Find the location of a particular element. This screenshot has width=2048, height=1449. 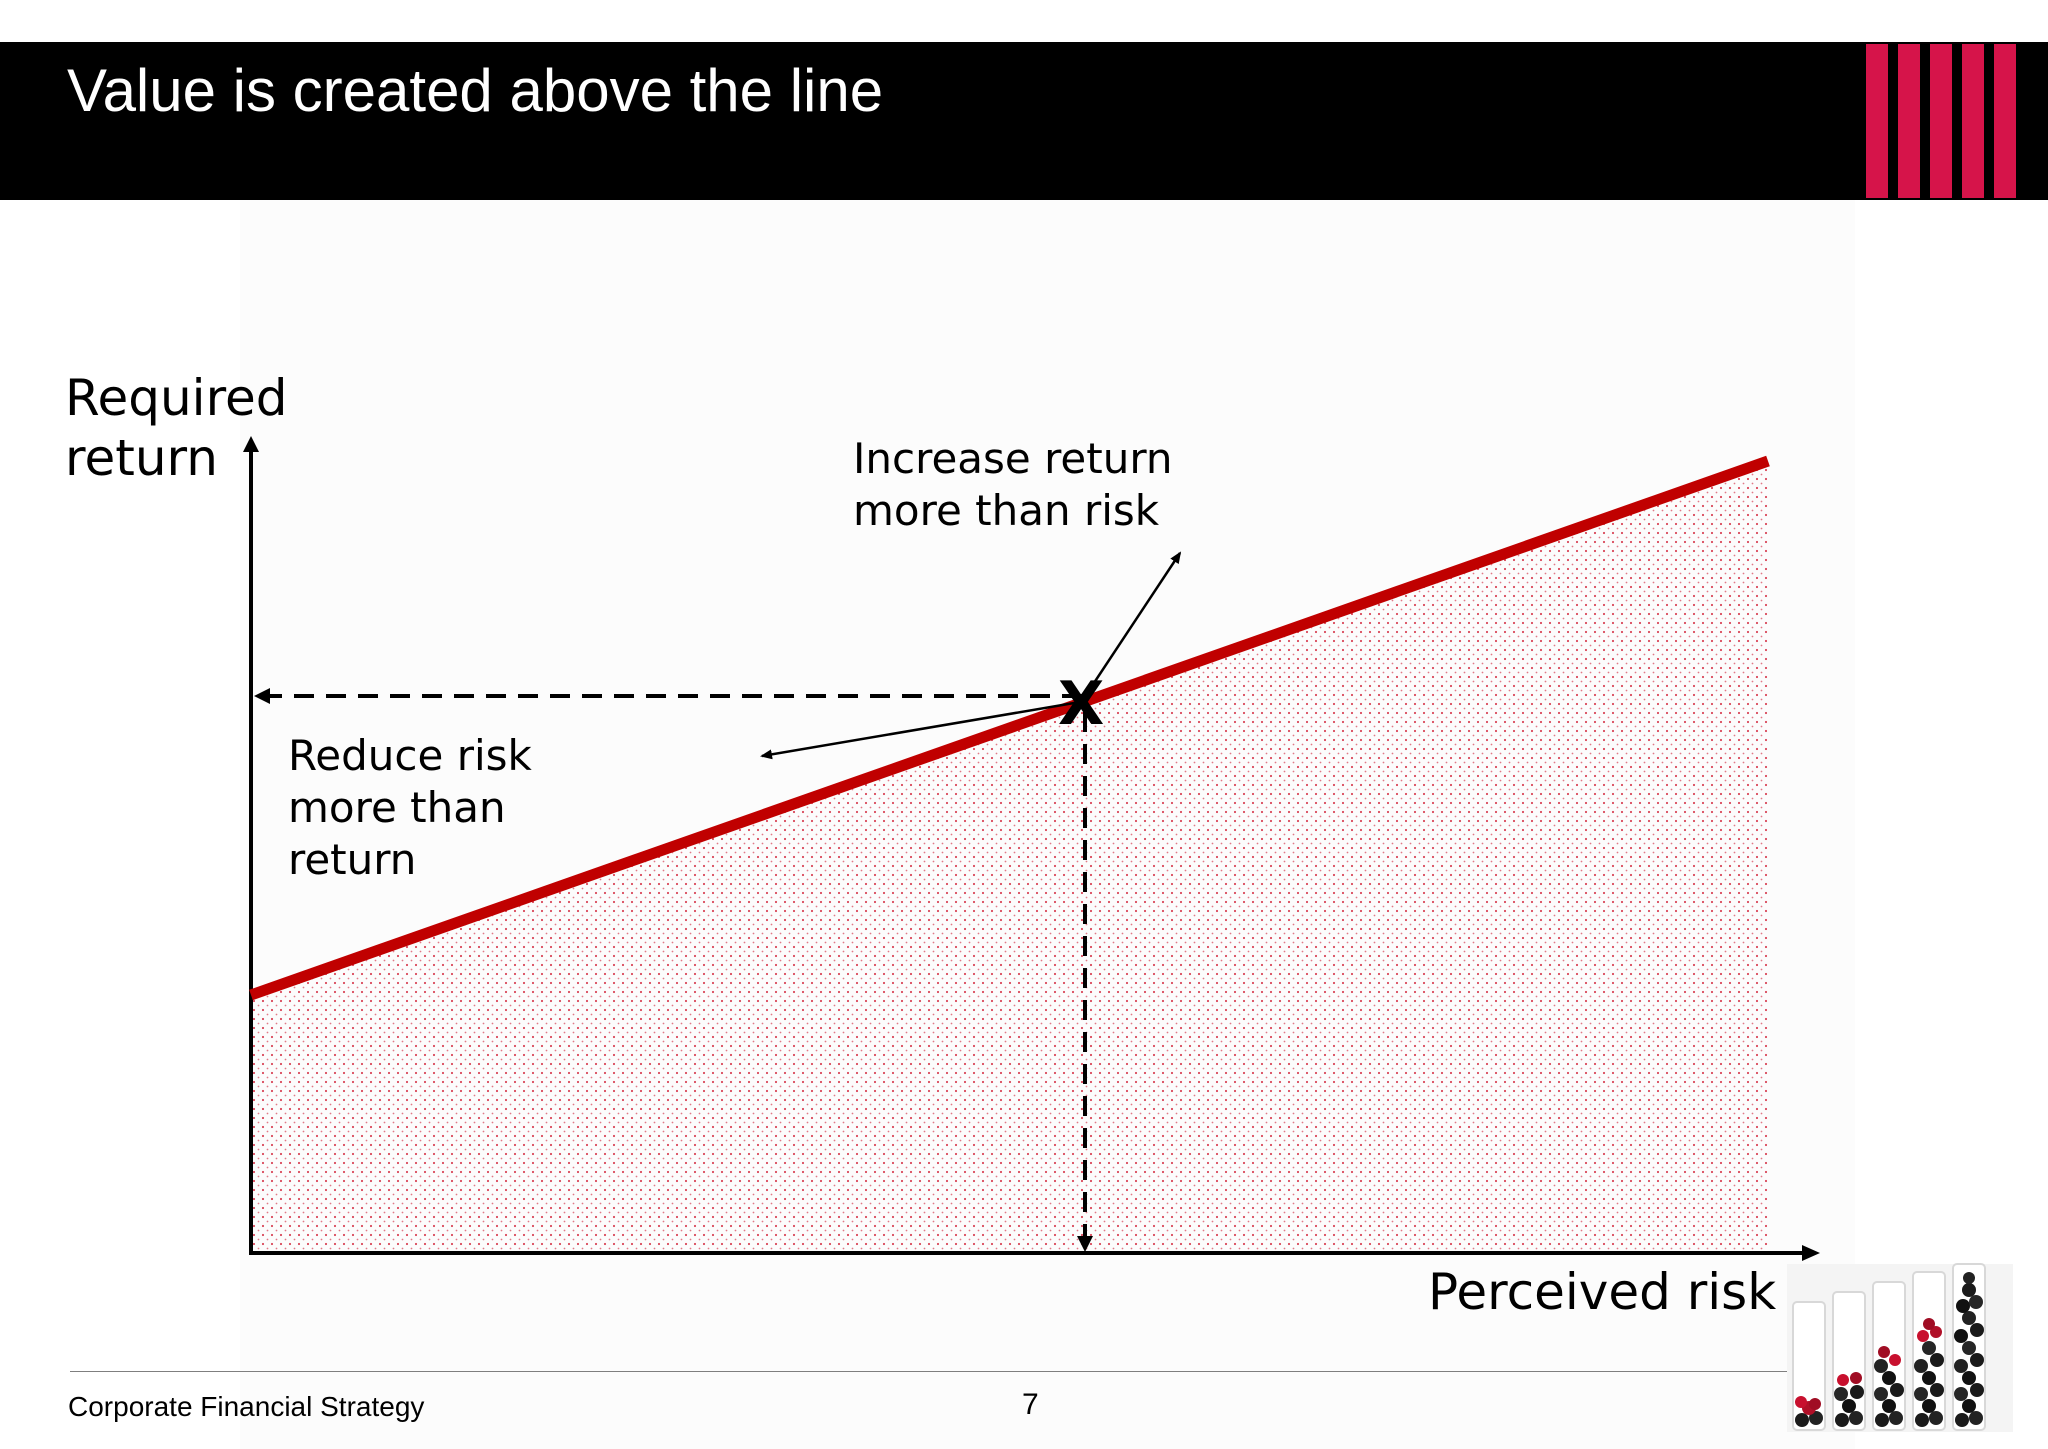

footer-divider is located at coordinates (935, 1371).